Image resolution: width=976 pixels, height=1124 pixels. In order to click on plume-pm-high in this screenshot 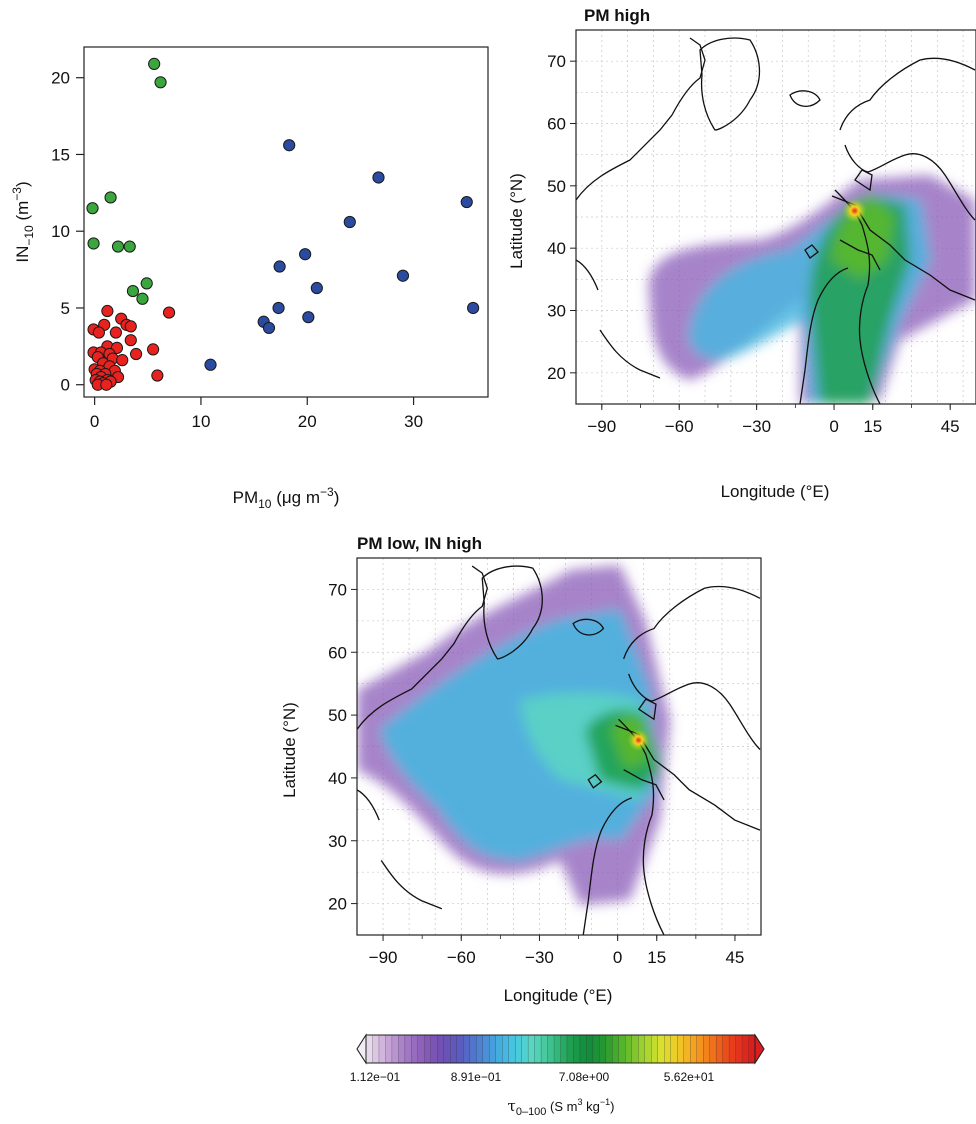, I will do `click(811, 289)`.